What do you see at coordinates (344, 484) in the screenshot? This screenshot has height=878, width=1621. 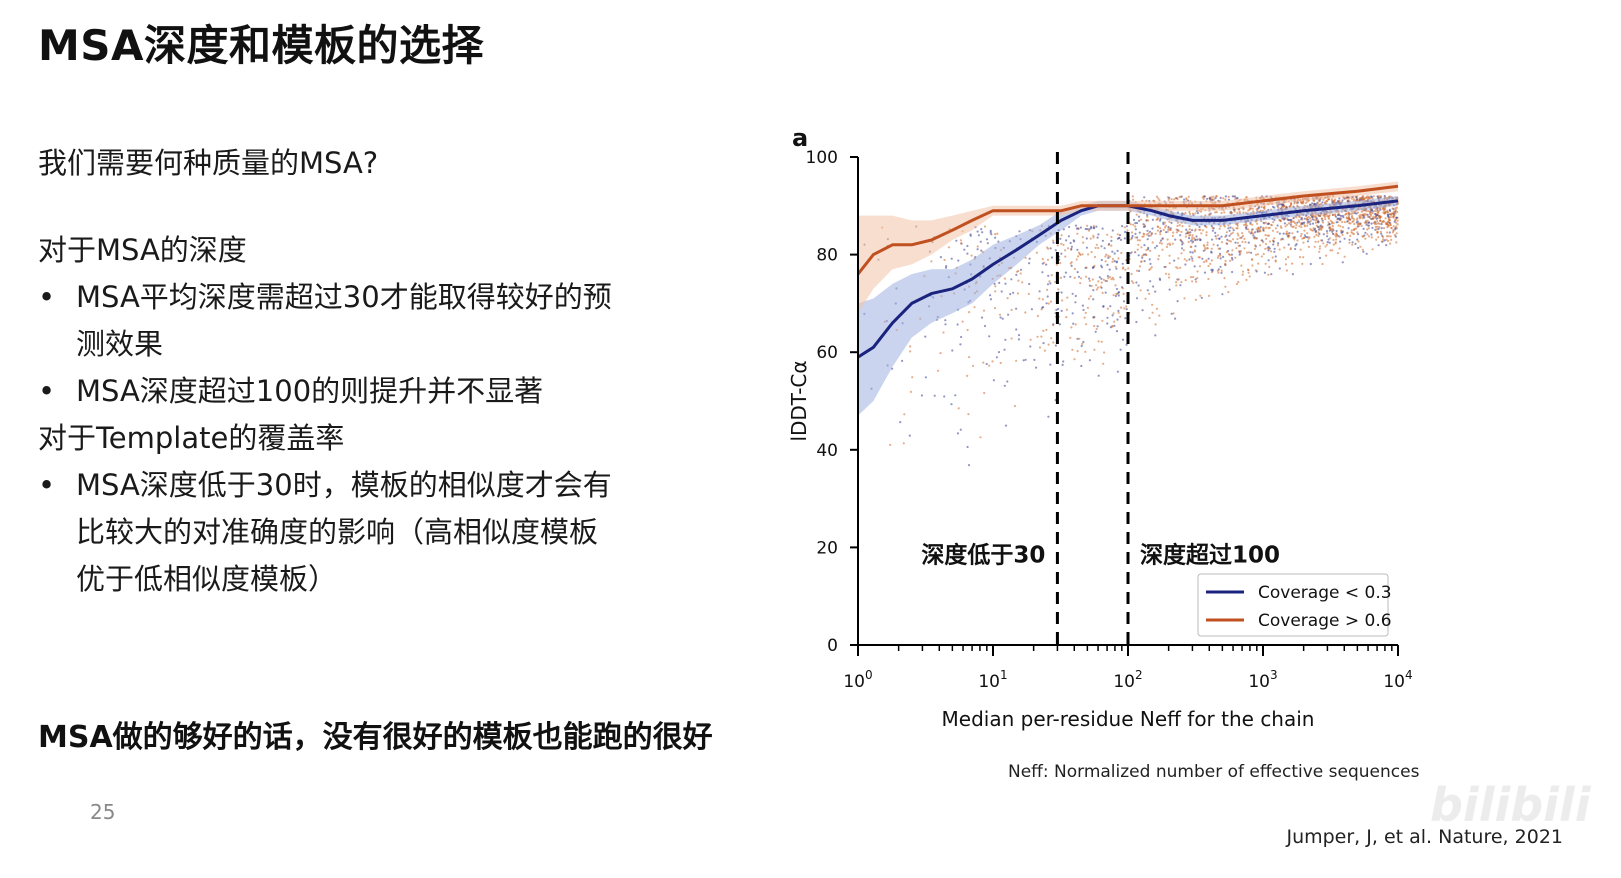 I see `bullet-line: MSA深度低于30时，模板的相似度才会有` at bounding box center [344, 484].